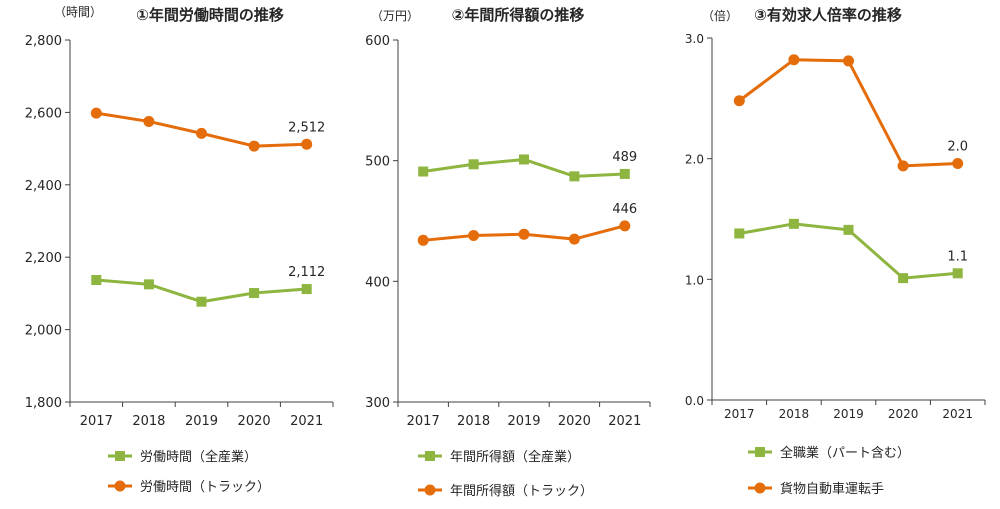 The height and width of the screenshot is (509, 1000). I want to click on data-label: 1.1, so click(957, 256).